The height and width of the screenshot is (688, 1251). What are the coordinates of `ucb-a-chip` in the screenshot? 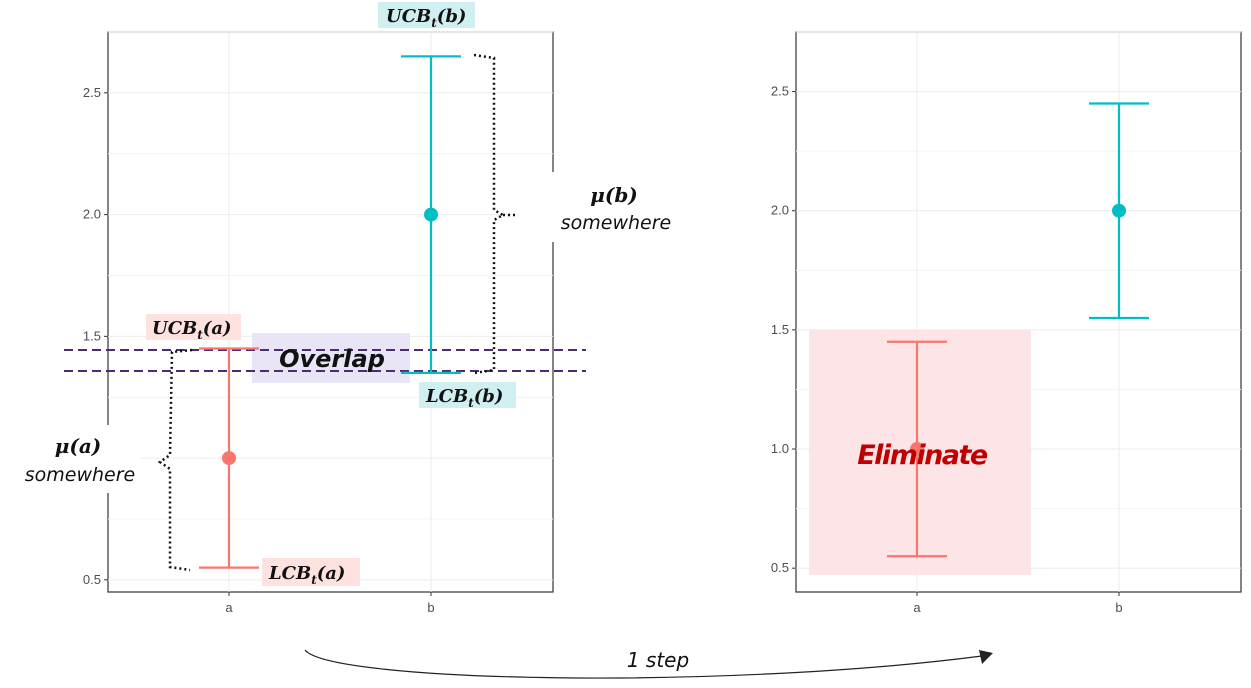 It's located at (193, 327).